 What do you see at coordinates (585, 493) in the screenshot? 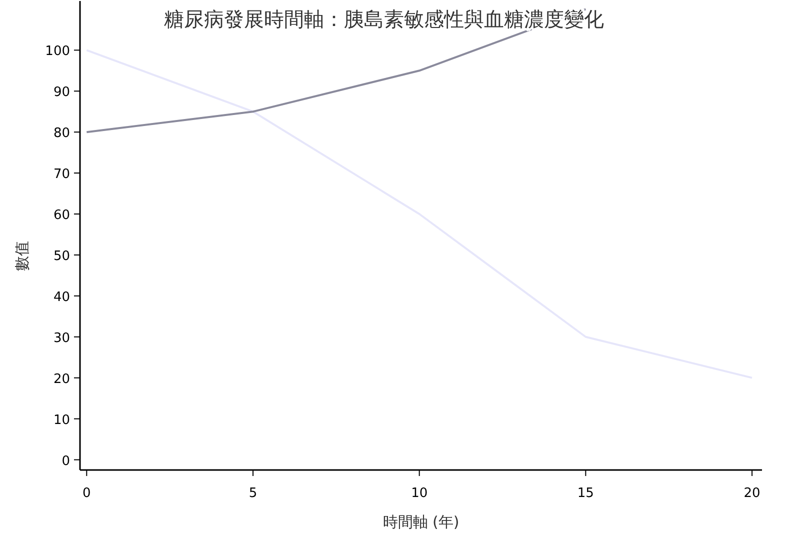
I see `x-tick-label: 15` at bounding box center [585, 493].